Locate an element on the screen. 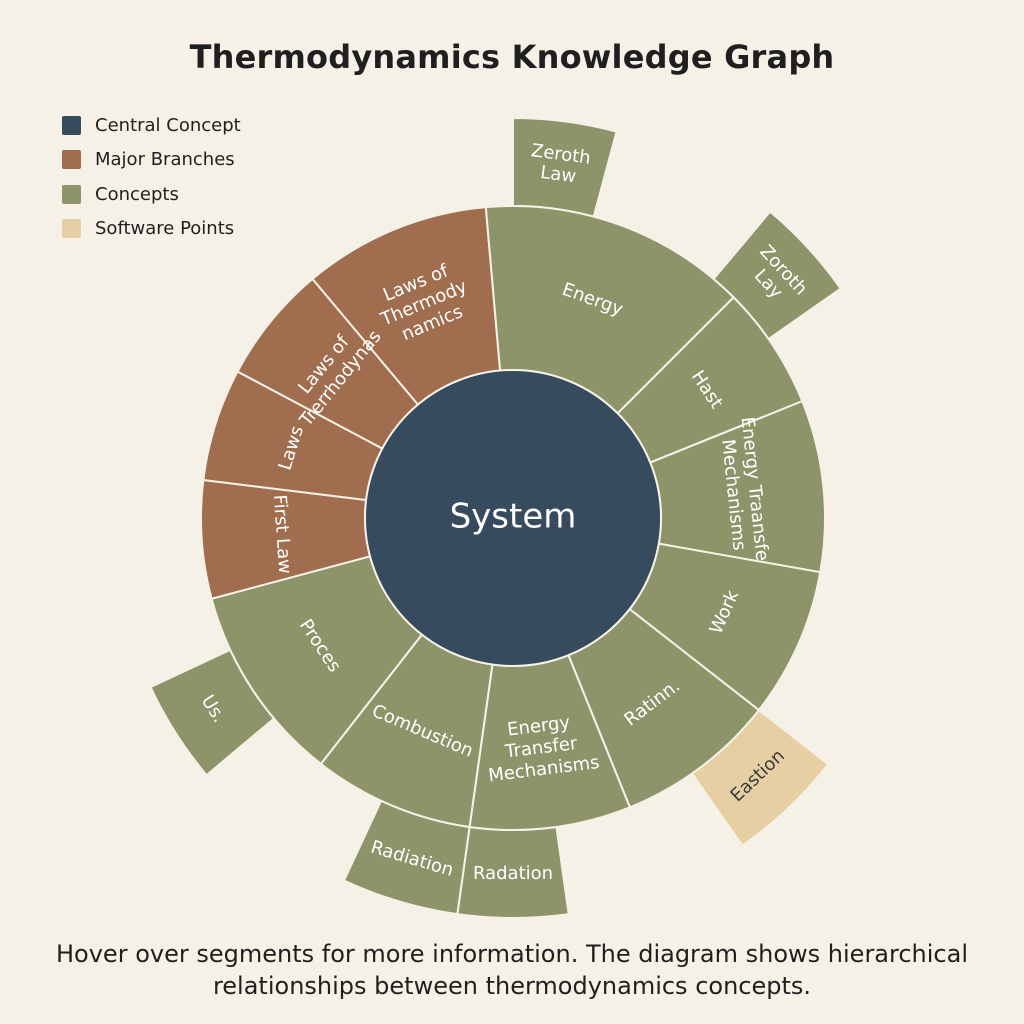 The width and height of the screenshot is (1024, 1024). segment-label: Radation is located at coordinates (513, 873).